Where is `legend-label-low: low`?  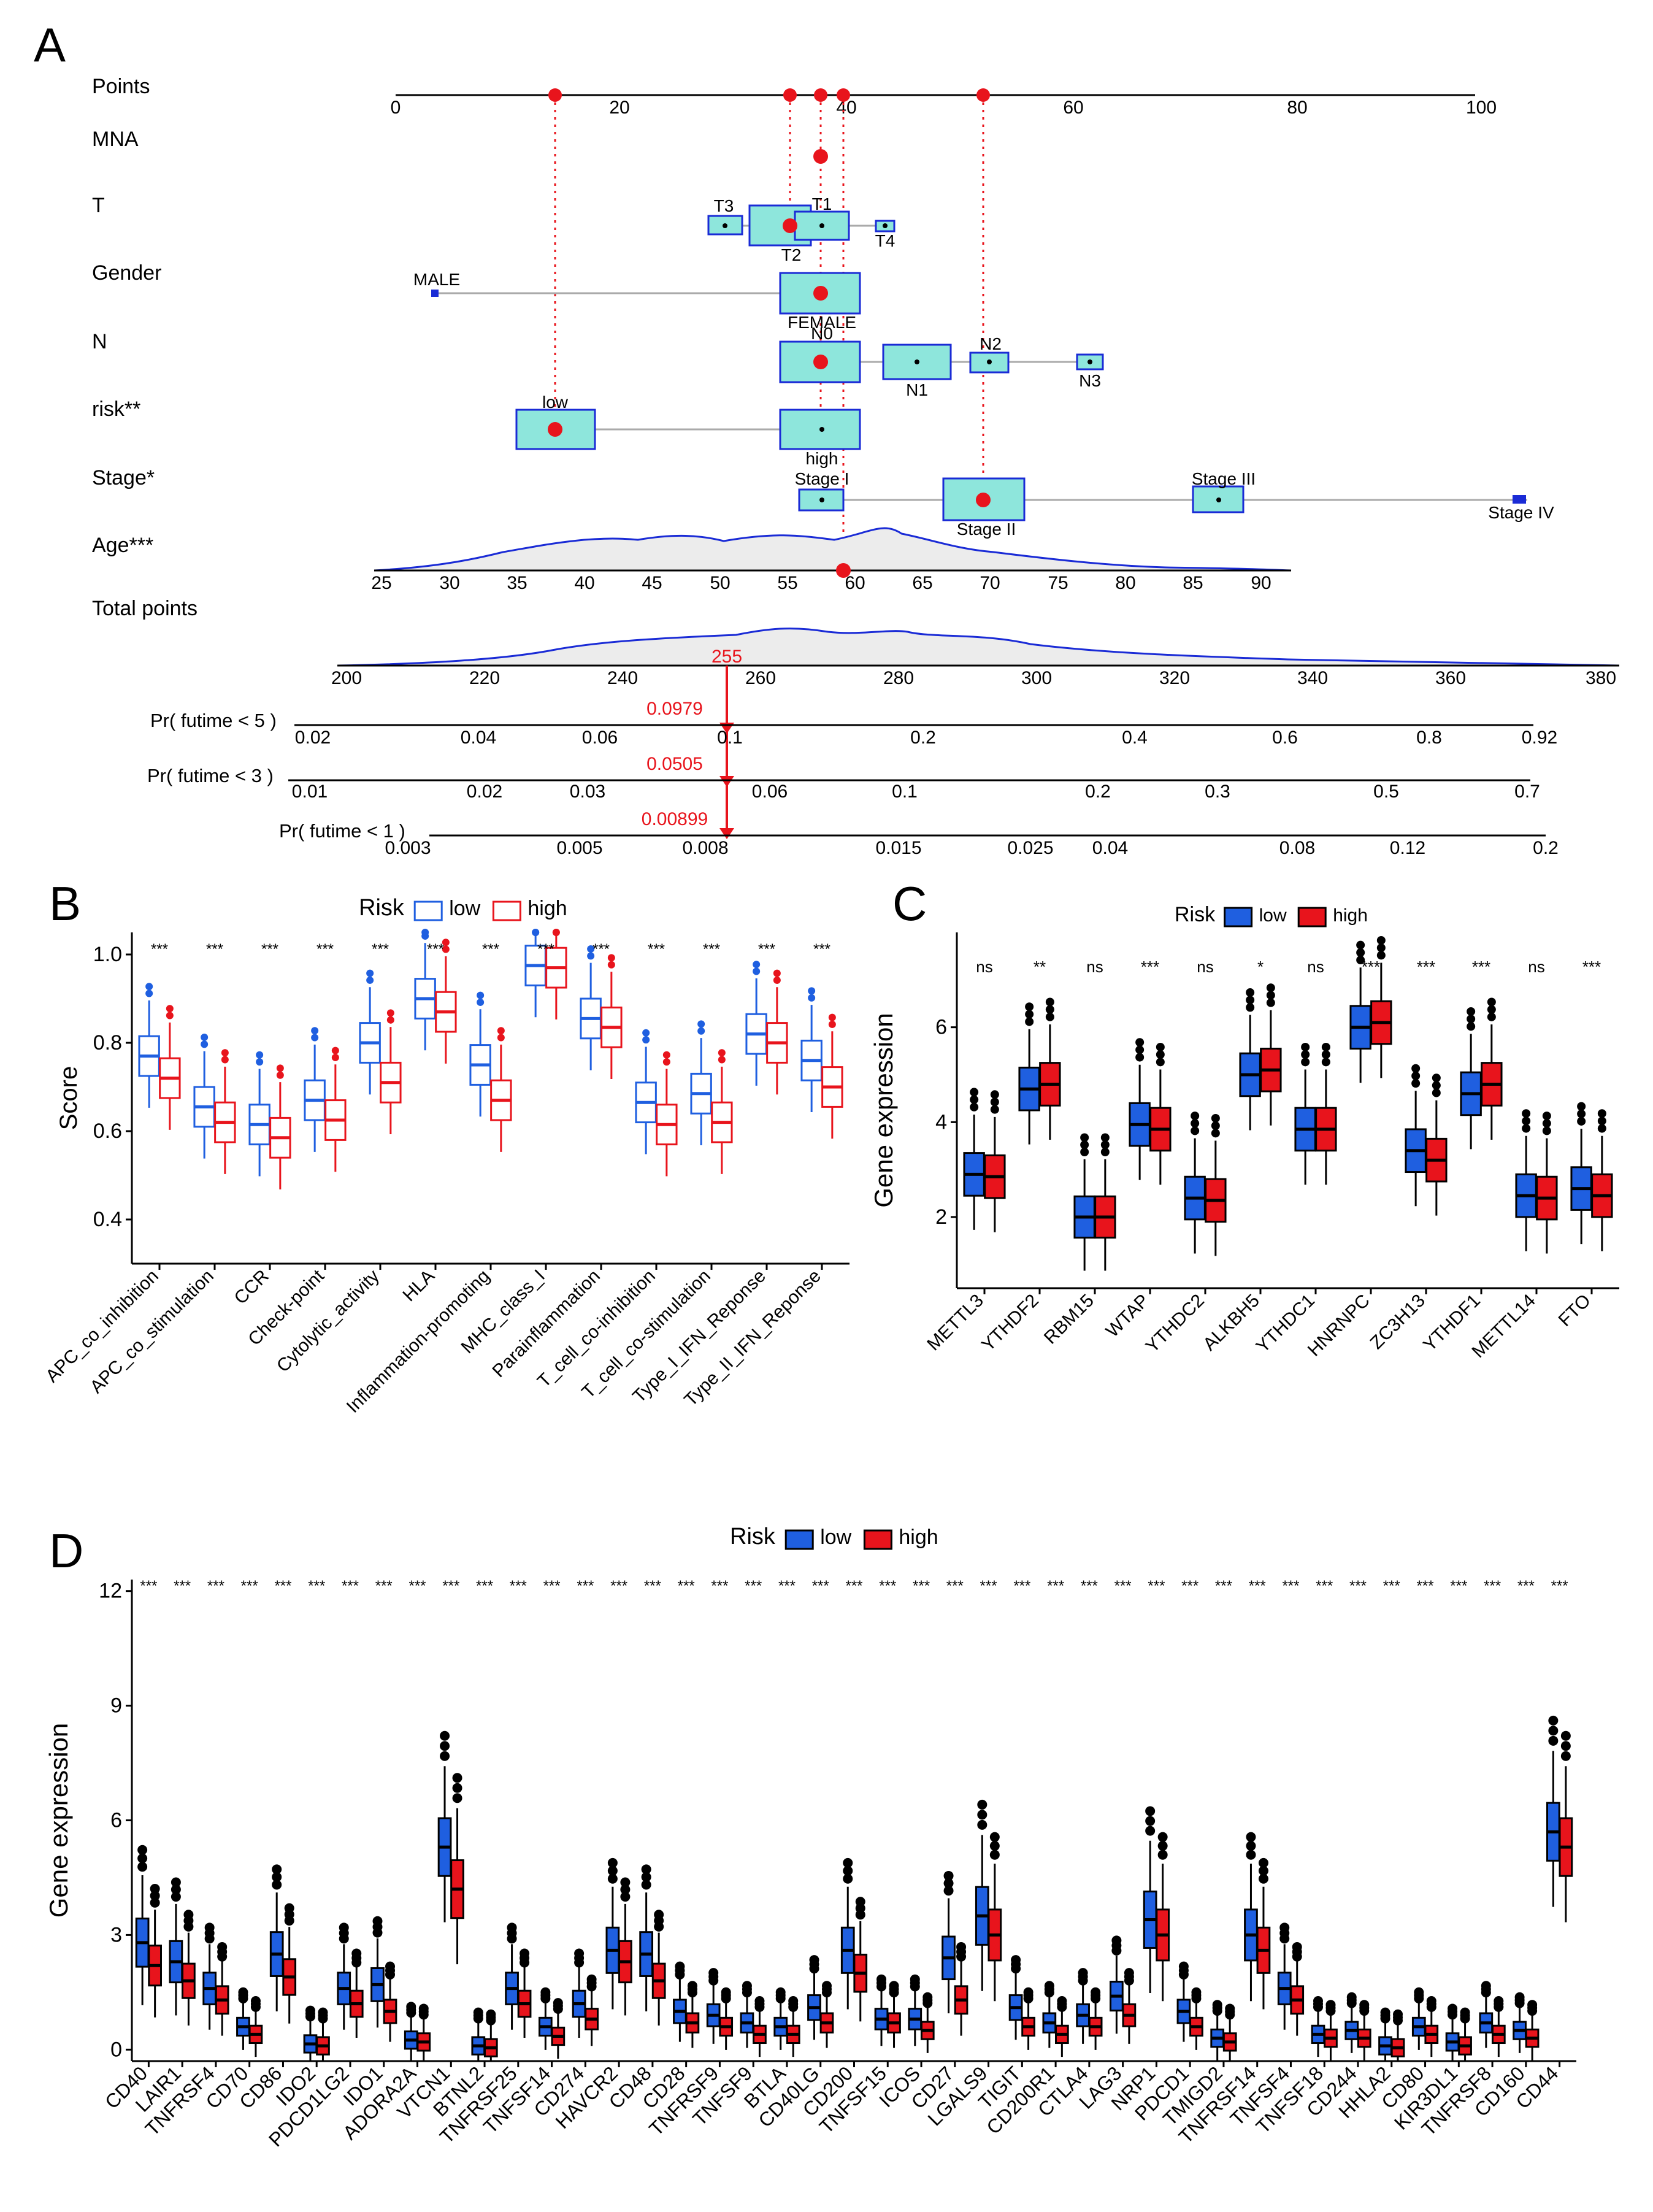 legend-label-low: low is located at coordinates (835, 1537).